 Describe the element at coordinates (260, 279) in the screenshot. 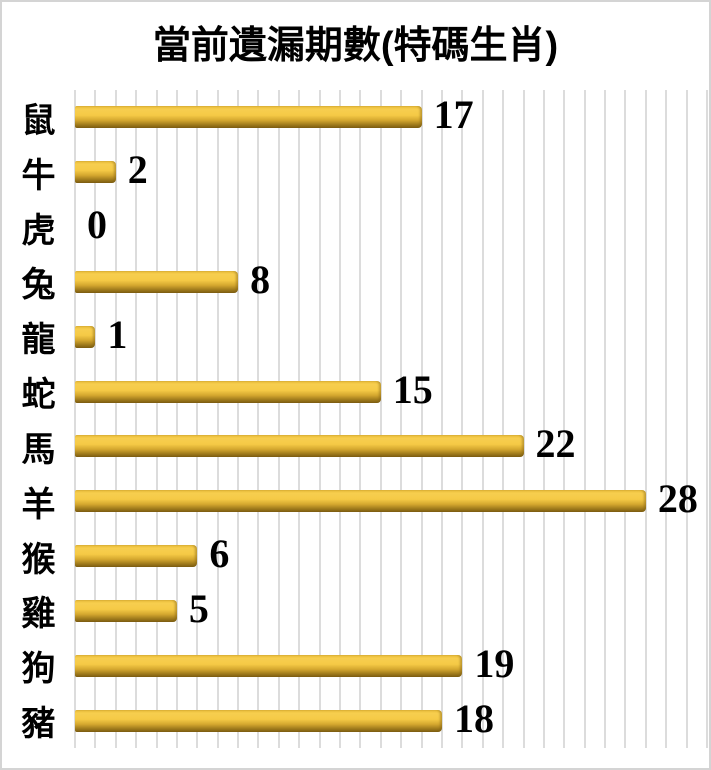

I see `value-label: 8` at that location.